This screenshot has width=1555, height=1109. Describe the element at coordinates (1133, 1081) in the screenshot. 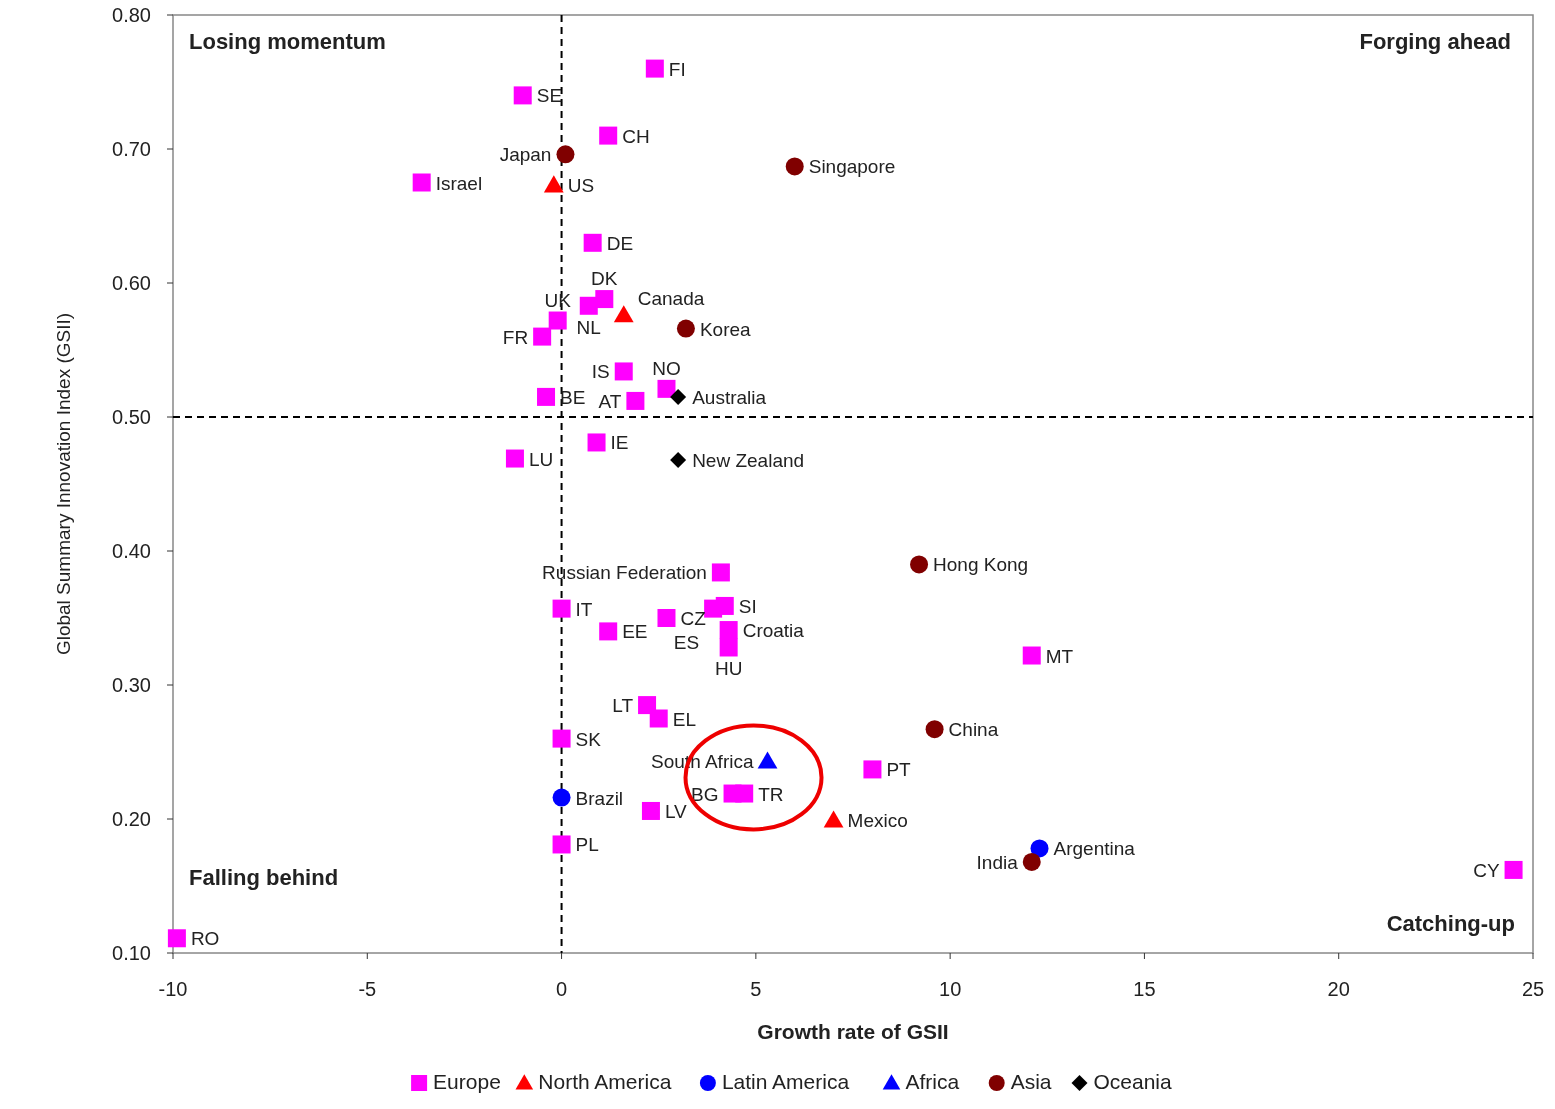

I see `legend-label: Oceania` at that location.